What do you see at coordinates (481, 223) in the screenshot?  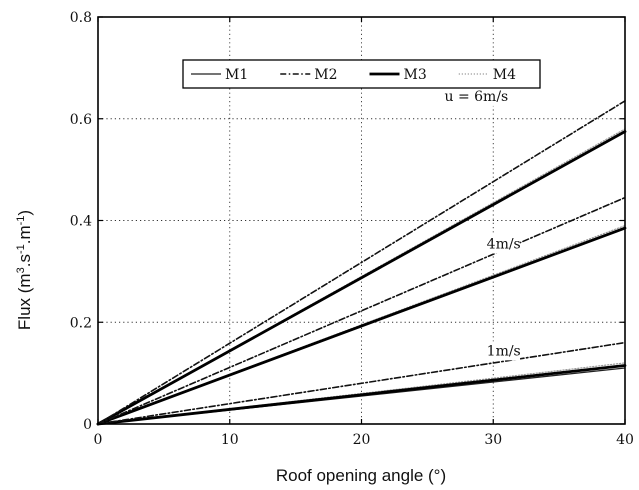 I see `annotations: u = 6m/s 4m/s 1m/s` at bounding box center [481, 223].